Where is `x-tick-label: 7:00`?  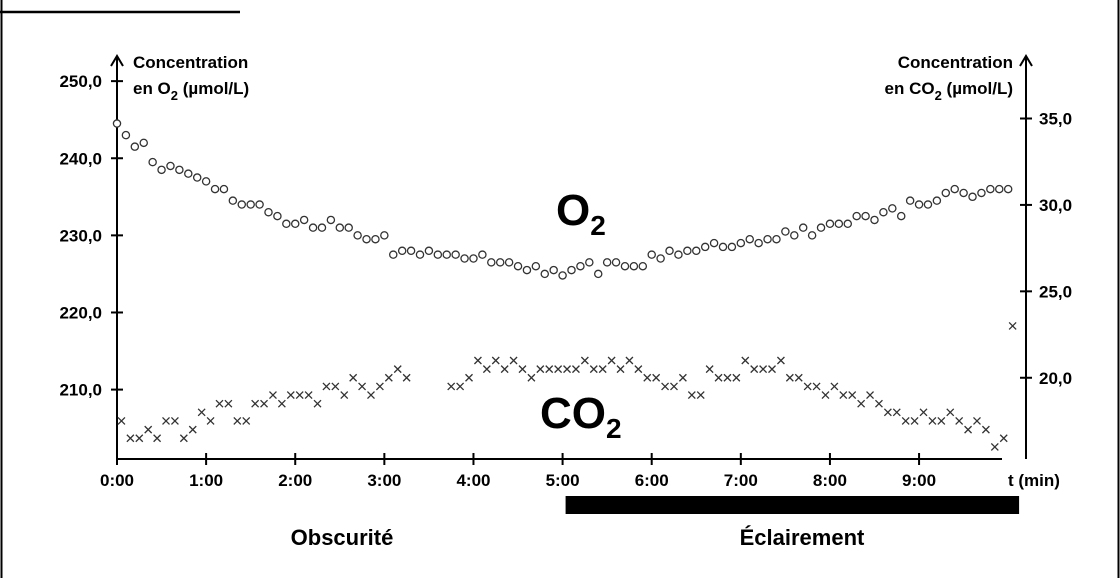
x-tick-label: 7:00 is located at coordinates (741, 480).